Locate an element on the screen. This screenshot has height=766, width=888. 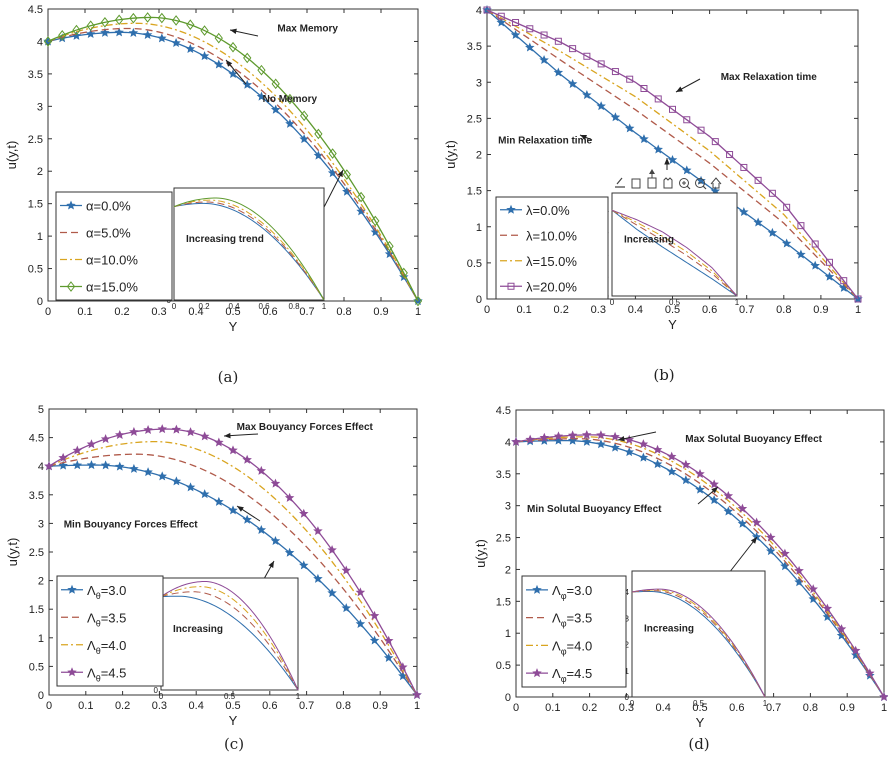
y-tick-label: 3.5 is located at coordinates (35, 75).